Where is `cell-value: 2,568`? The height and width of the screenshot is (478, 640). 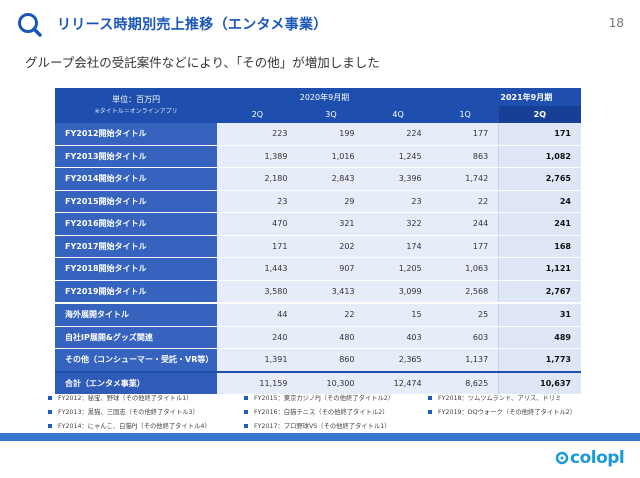
cell-value: 2,568 is located at coordinates (465, 292).